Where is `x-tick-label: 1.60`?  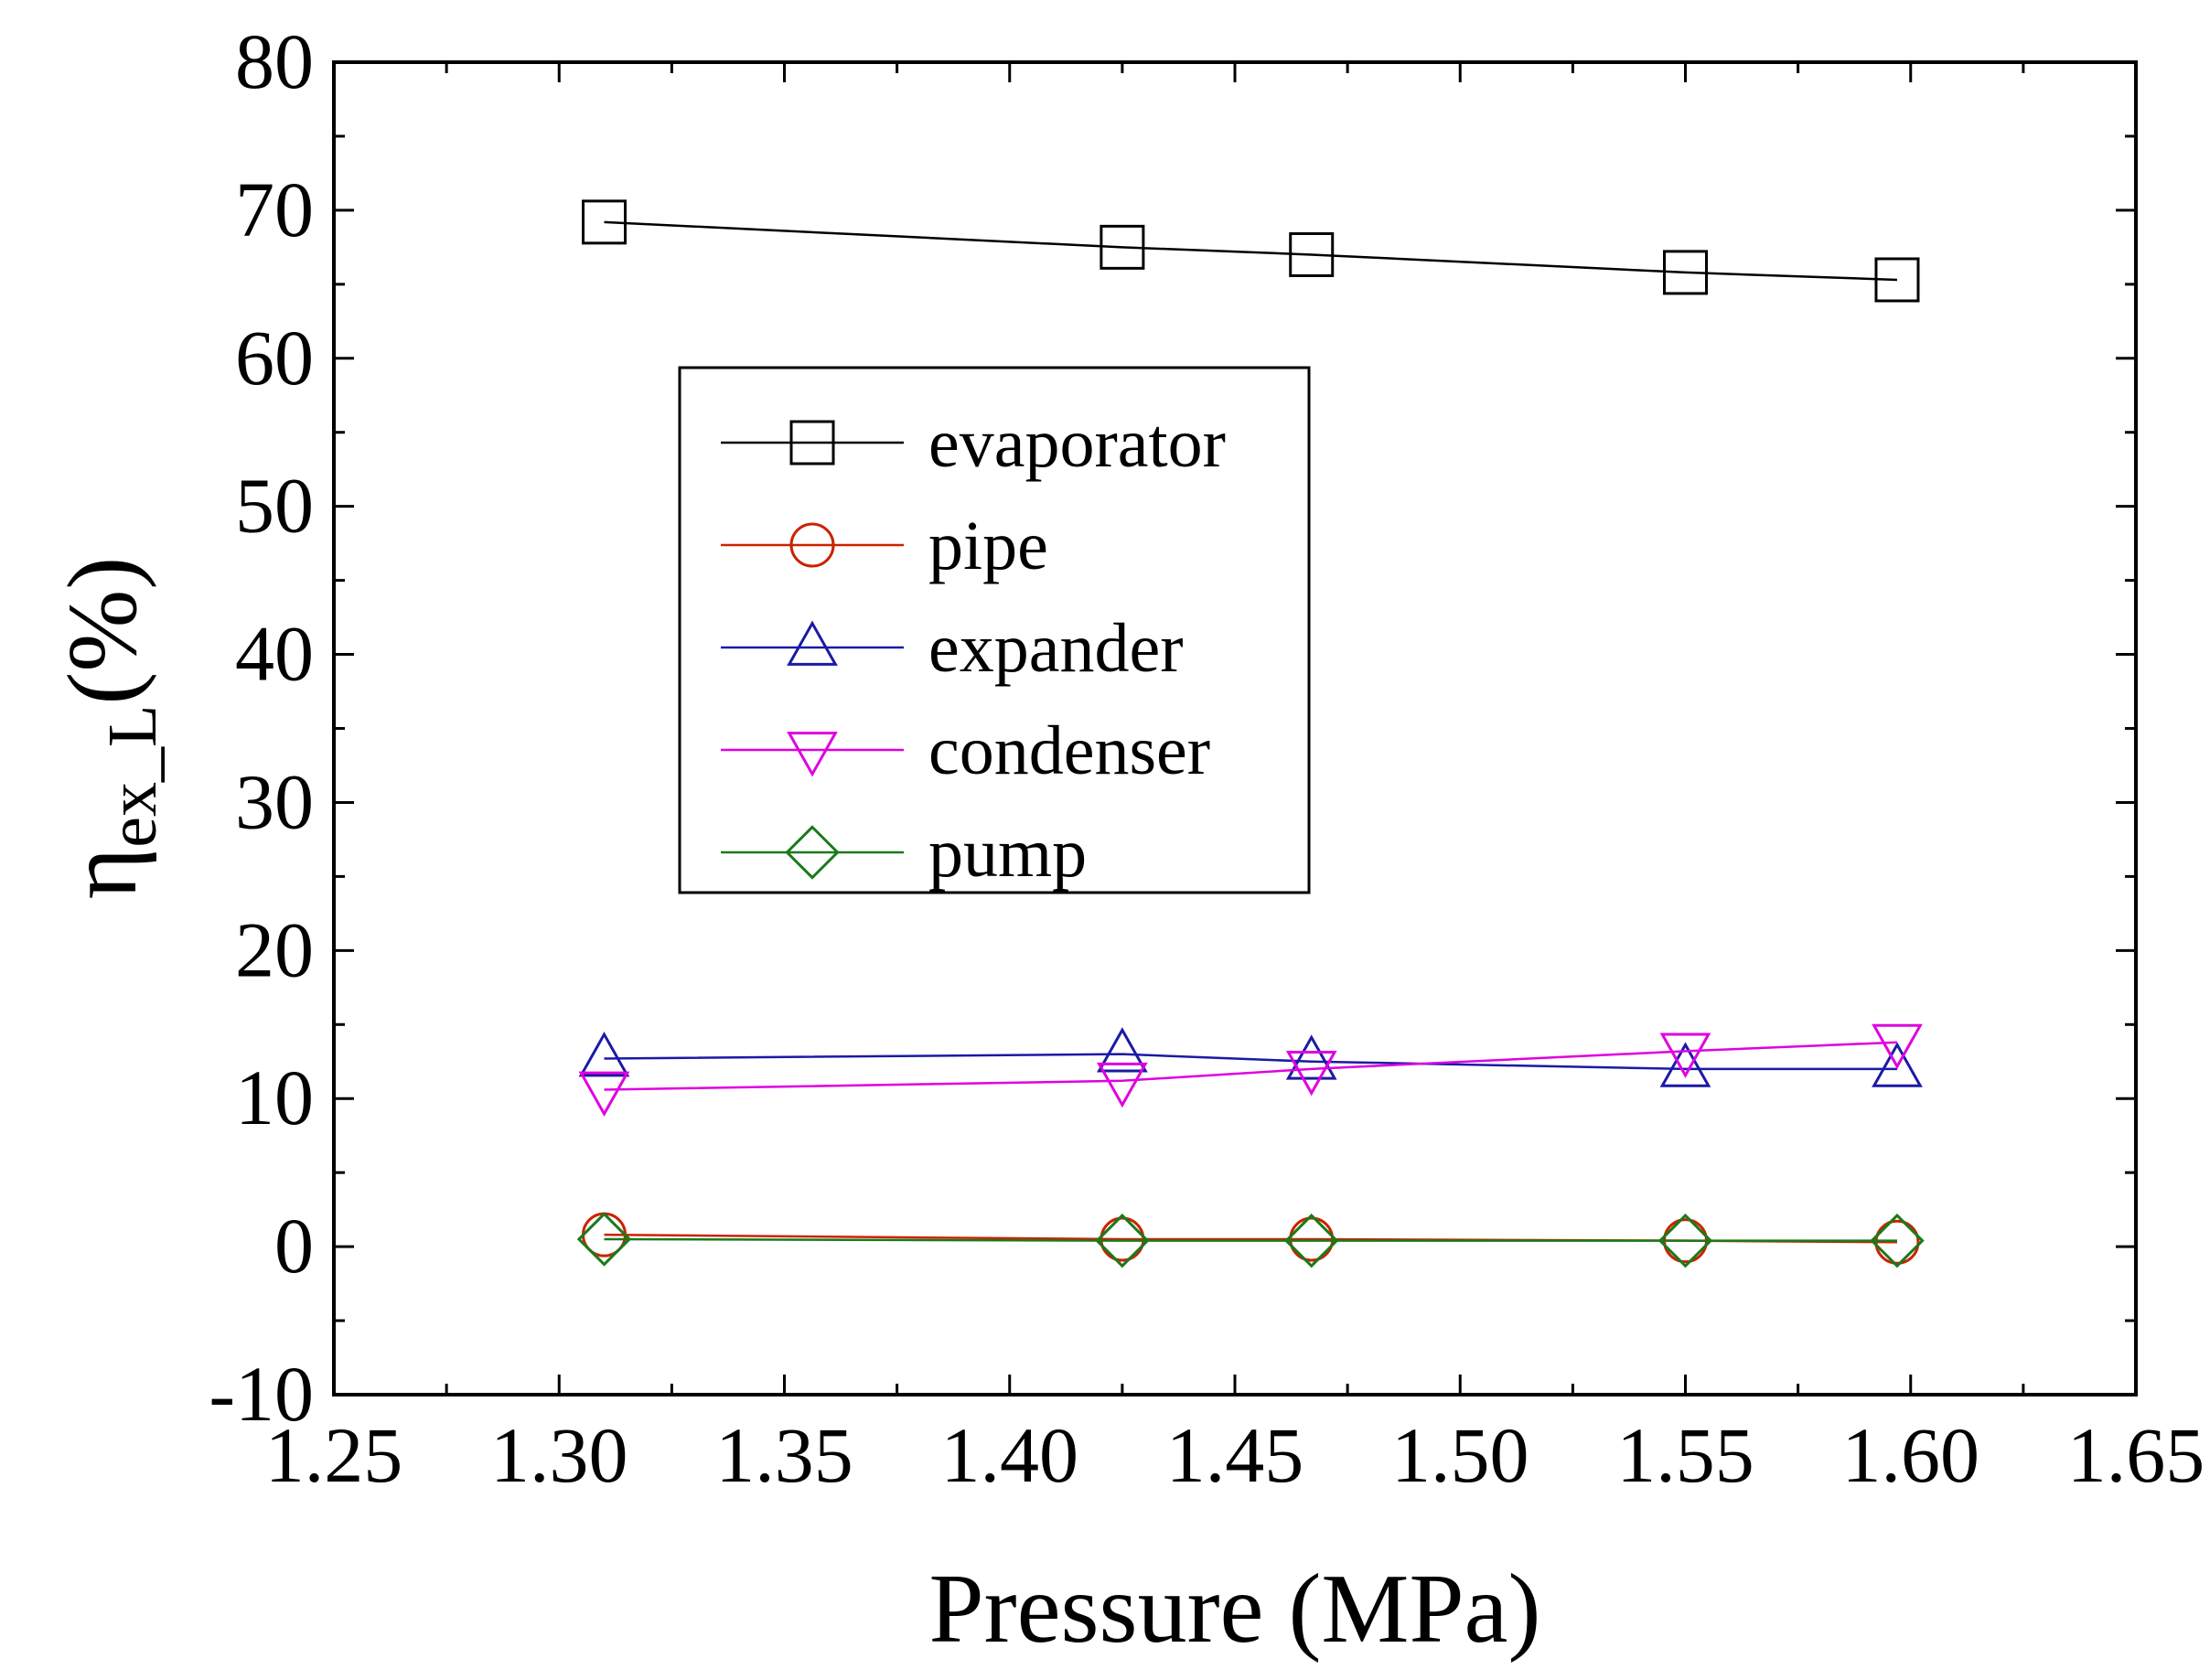
x-tick-label: 1.60 is located at coordinates (1911, 1455).